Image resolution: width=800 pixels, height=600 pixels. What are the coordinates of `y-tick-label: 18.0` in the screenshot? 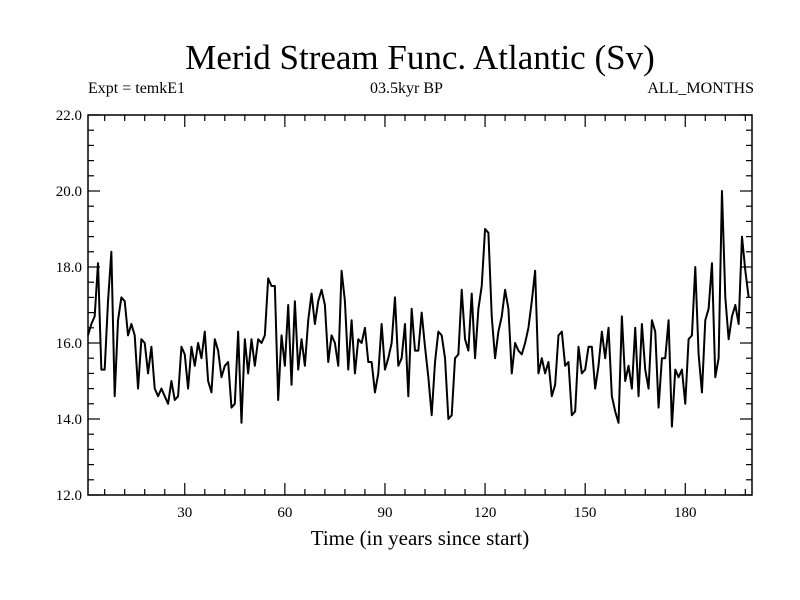 It's located at (69, 268).